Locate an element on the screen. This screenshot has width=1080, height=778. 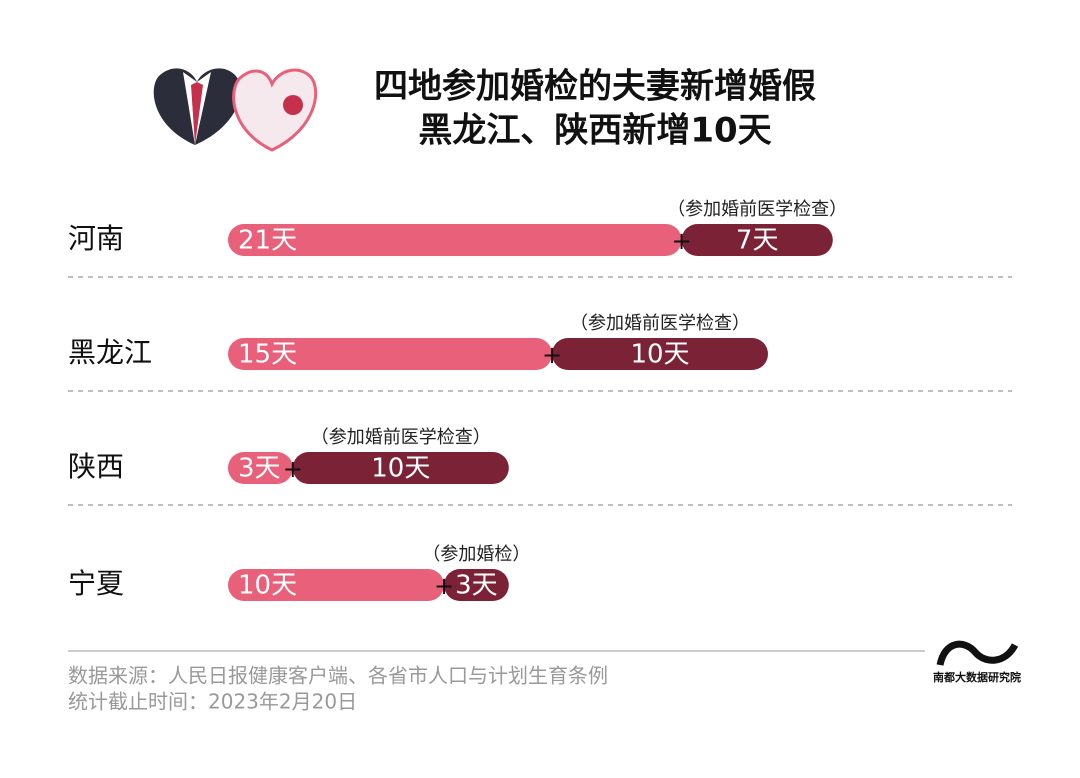
source: 统计截止时间：2023年2月20日 is located at coordinates (212, 702).